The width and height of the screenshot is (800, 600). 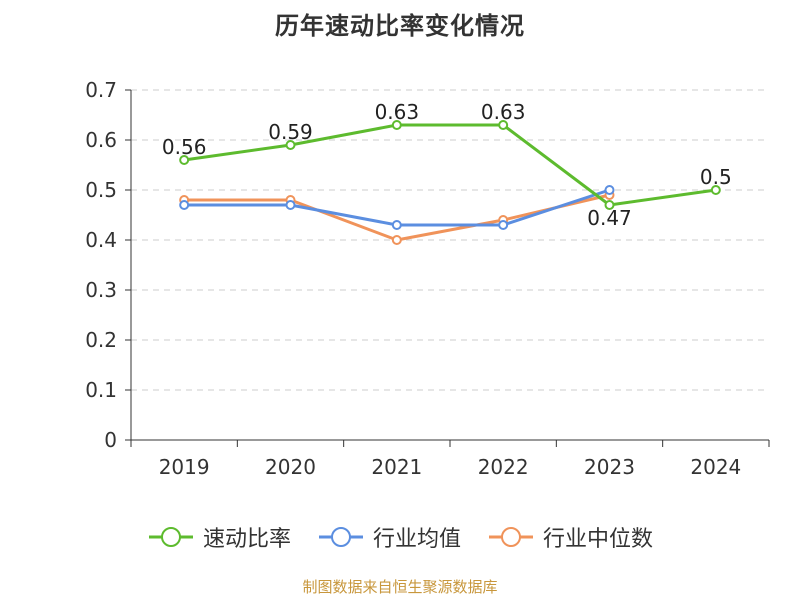 What do you see at coordinates (503, 467) in the screenshot?
I see `x-tick-label: 2022` at bounding box center [503, 467].